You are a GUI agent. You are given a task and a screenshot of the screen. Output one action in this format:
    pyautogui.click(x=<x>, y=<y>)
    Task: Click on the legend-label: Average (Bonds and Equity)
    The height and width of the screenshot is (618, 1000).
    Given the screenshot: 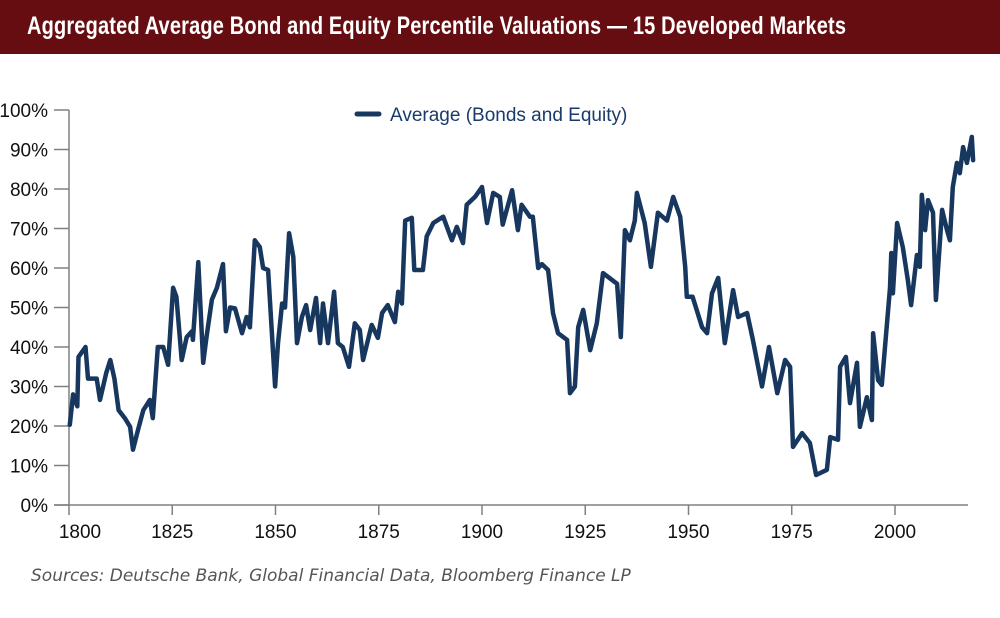 What is the action you would take?
    pyautogui.click(x=508, y=115)
    